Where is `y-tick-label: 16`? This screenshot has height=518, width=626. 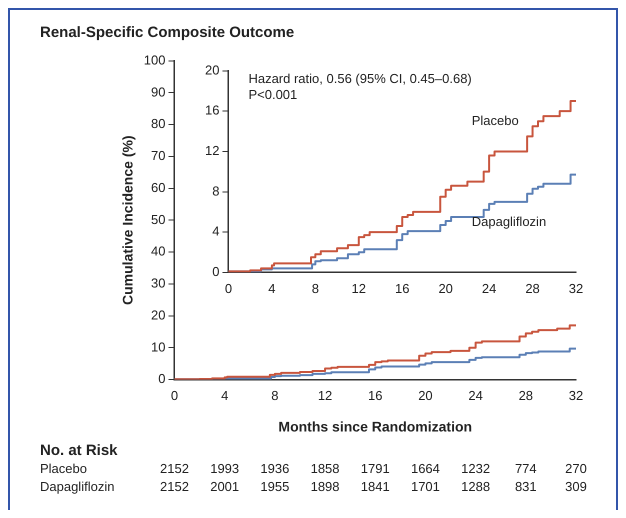 y-tick-label: 16 is located at coordinates (212, 110).